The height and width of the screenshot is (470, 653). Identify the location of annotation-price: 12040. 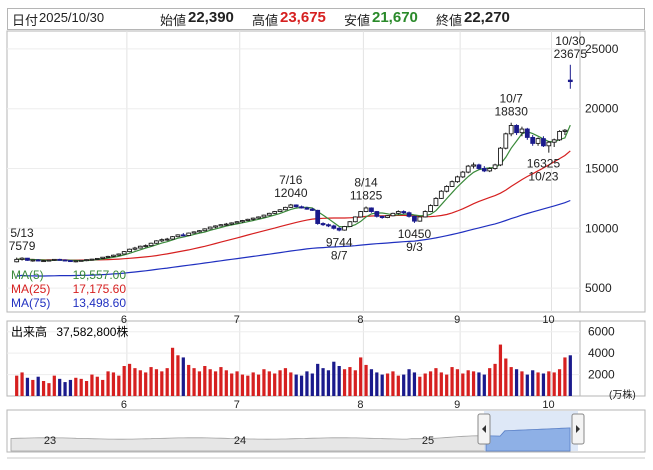
(291, 193).